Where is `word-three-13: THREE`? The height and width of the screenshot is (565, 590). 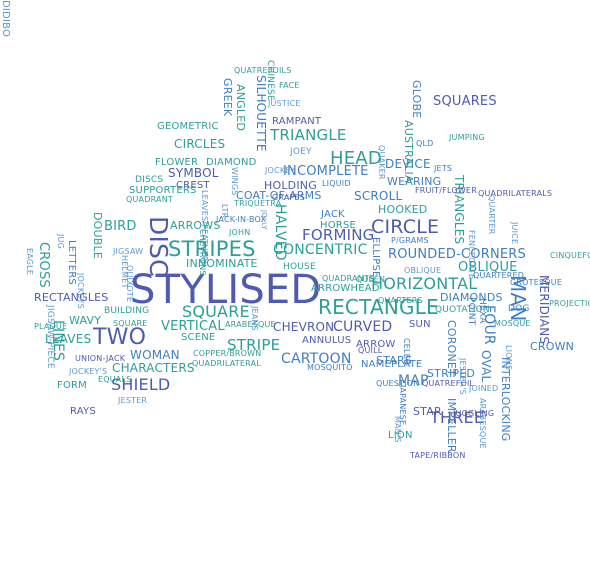
word-three-13: THREE is located at coordinates (457, 417).